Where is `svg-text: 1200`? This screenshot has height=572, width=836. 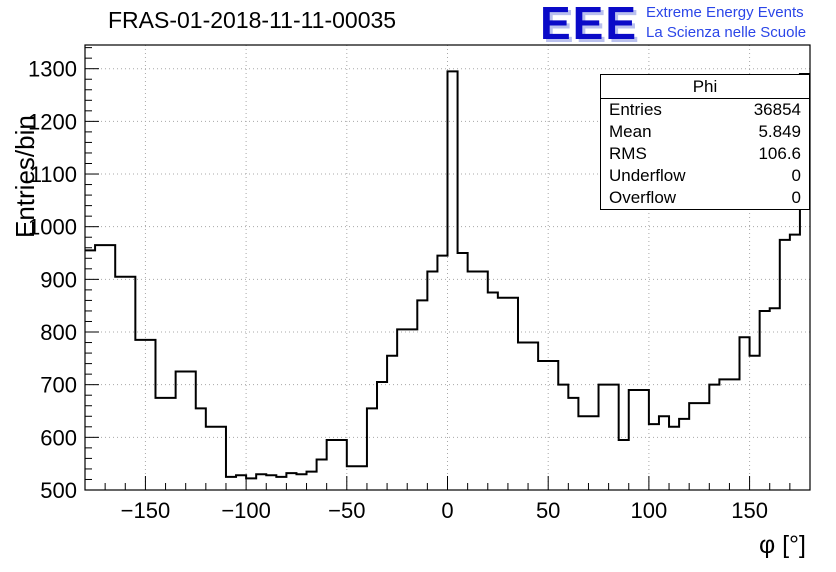
svg-text: 1200 is located at coordinates (52, 121).